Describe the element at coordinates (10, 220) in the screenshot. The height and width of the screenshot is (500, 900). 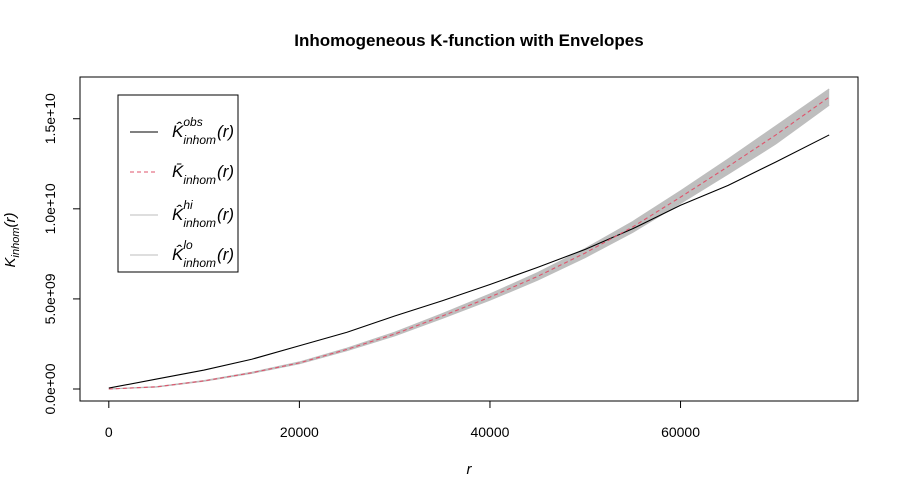
I see `y-label-arg: (r)` at that location.